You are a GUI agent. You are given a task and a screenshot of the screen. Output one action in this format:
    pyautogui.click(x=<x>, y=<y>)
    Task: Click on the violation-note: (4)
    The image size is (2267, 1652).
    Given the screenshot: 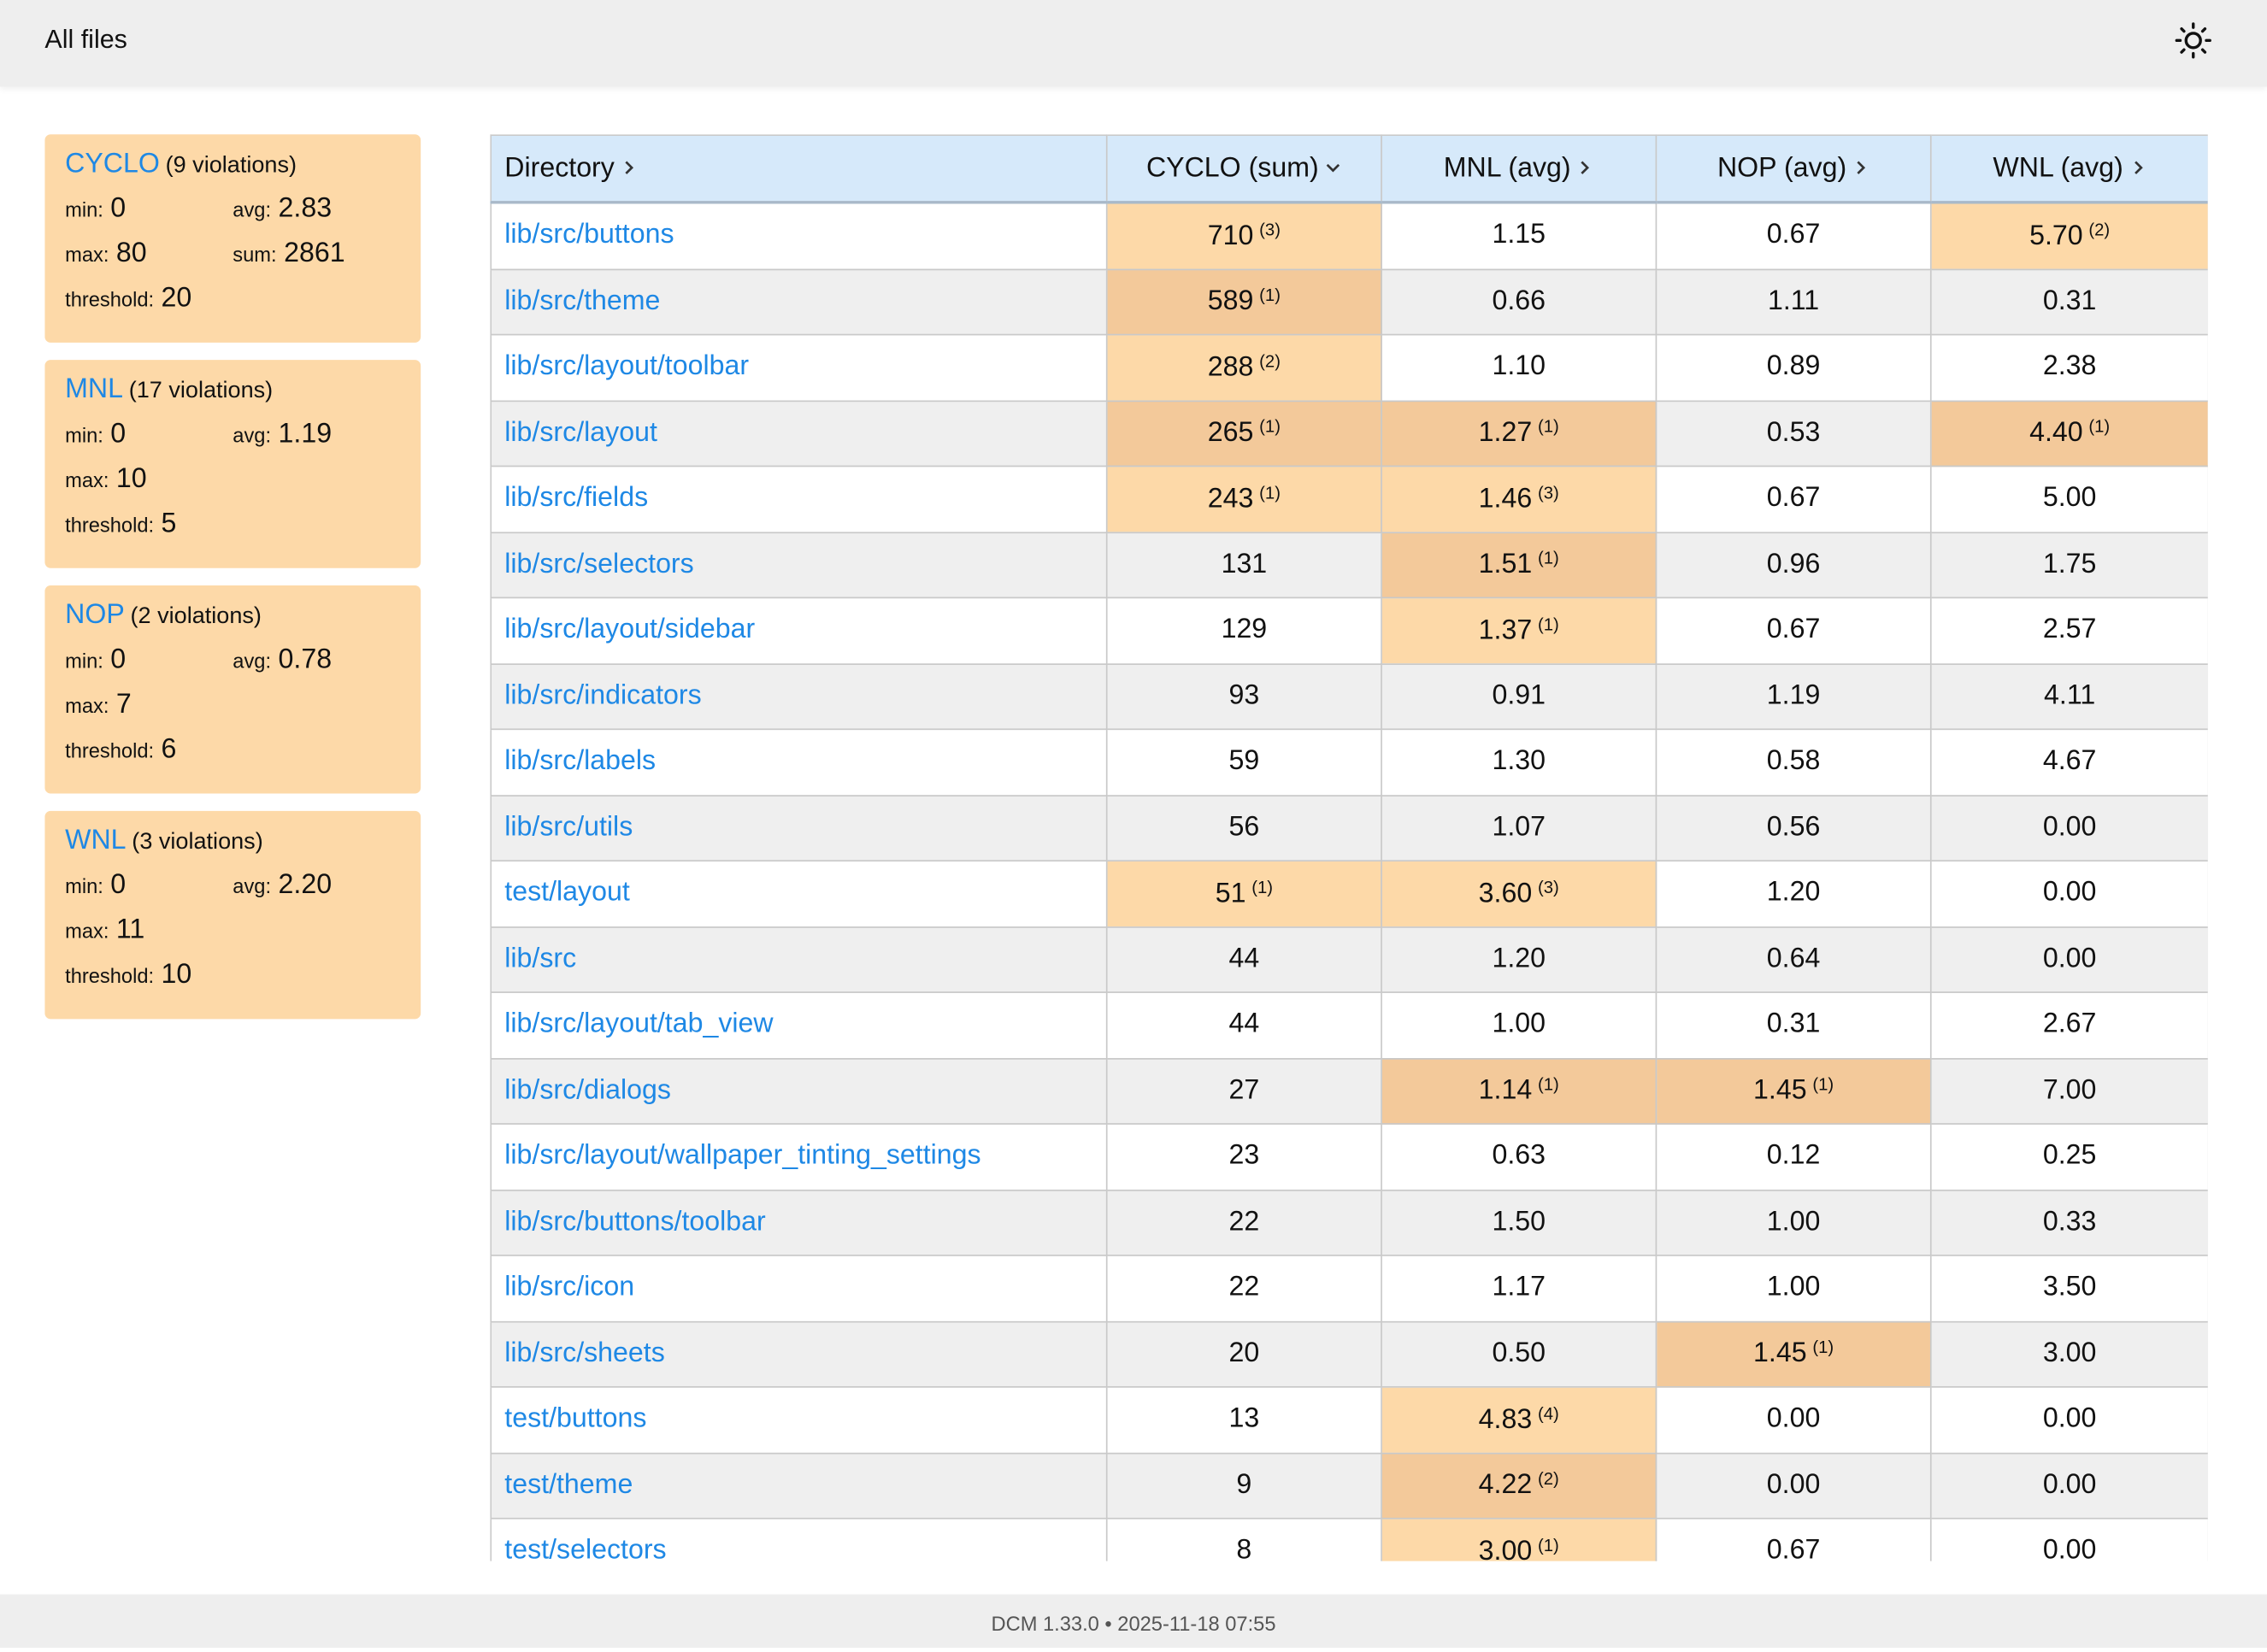 What is the action you would take?
    pyautogui.click(x=1548, y=1413)
    